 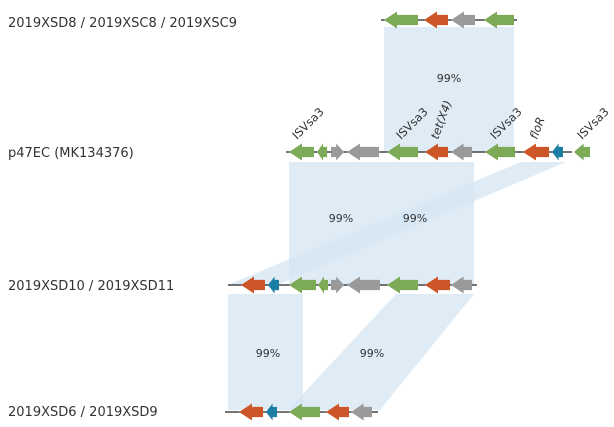 What do you see at coordinates (71, 153) in the screenshot?
I see `track-label: p47EC (MK134376)` at bounding box center [71, 153].